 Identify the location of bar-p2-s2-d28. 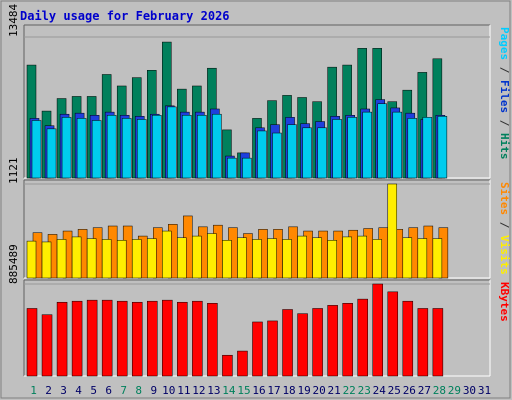
(437, 258).